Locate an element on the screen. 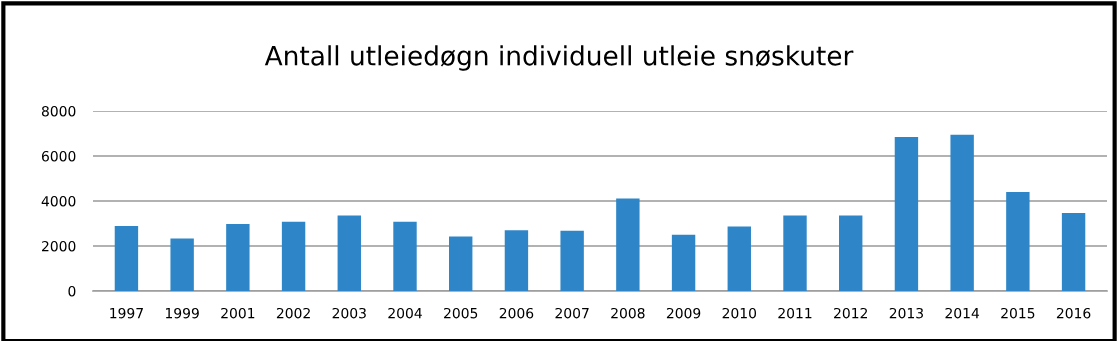 Image resolution: width=1118 pixels, height=341 pixels. y-tick-label: 6000 is located at coordinates (58, 156).